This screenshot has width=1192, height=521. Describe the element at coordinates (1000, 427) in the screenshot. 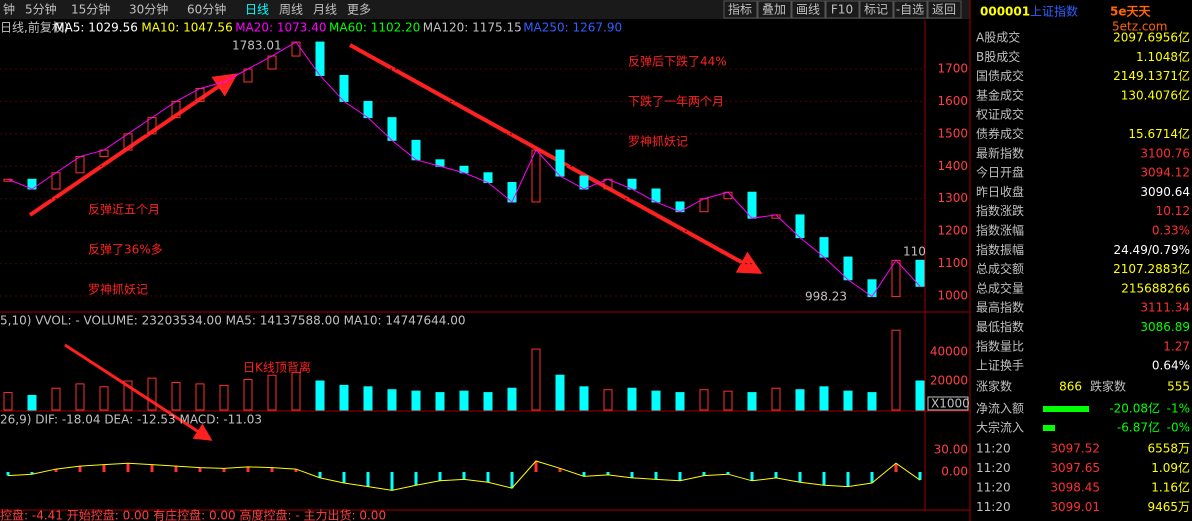

I see `flow-label: 大宗流入` at that location.